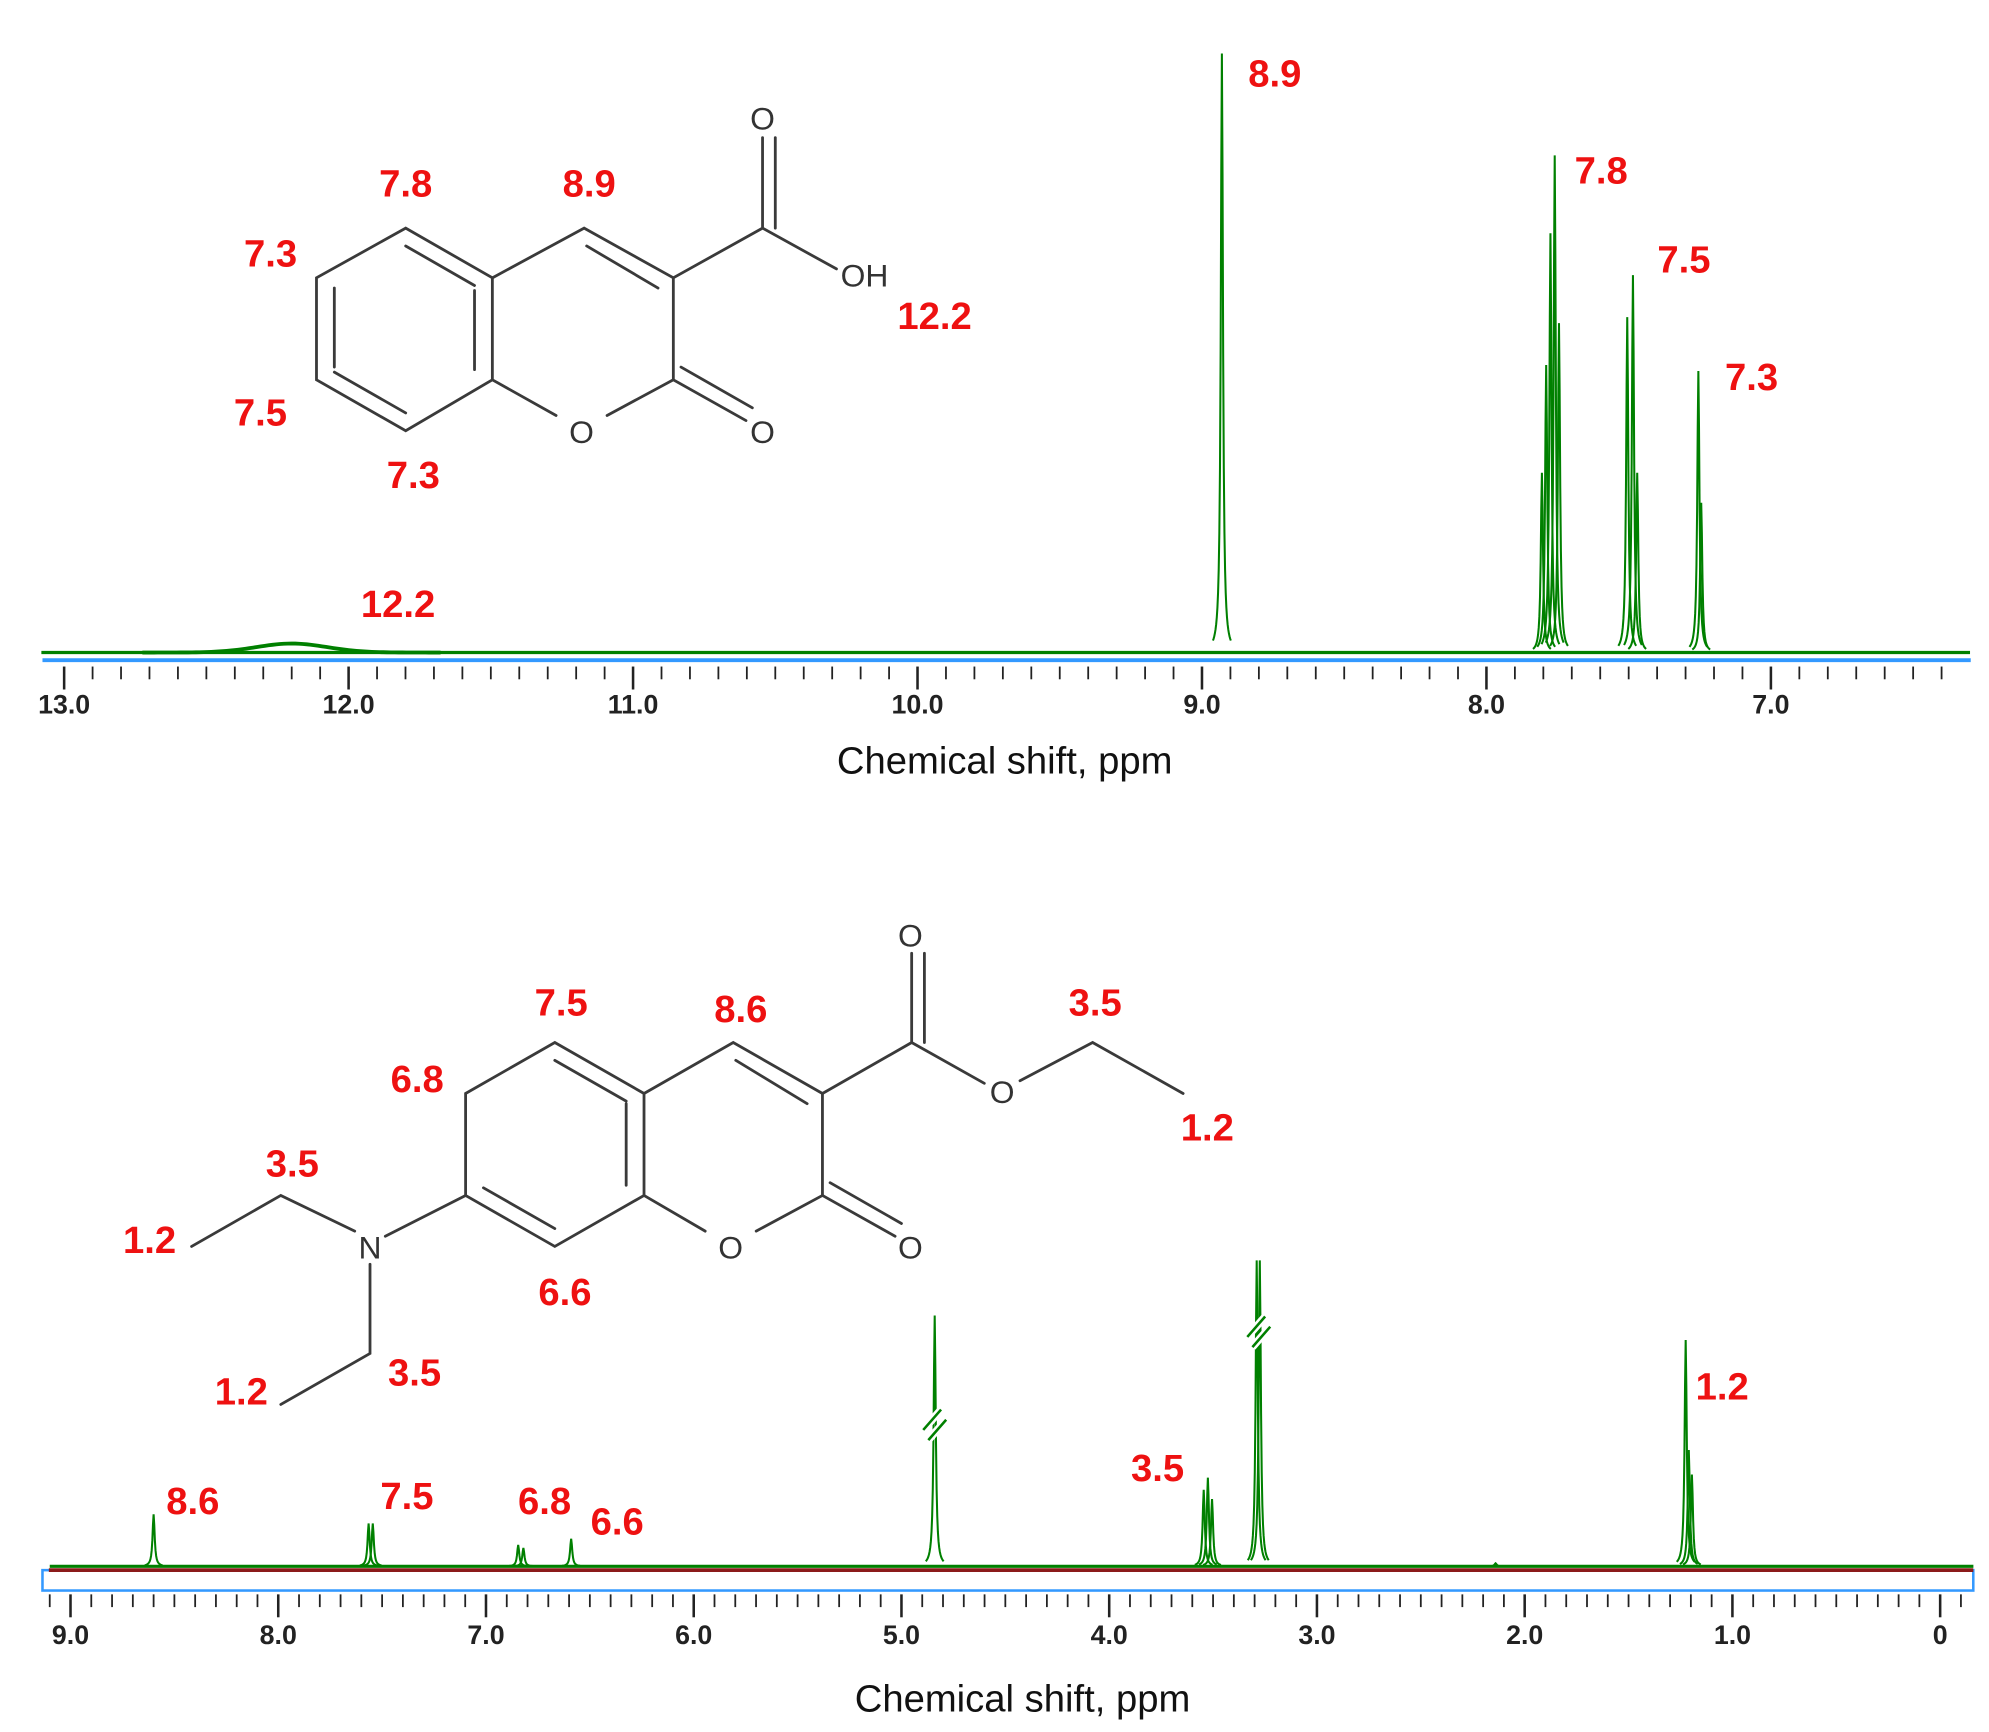 This screenshot has height=1732, width=1989. I want to click on atom-label: N, so click(370, 1248).